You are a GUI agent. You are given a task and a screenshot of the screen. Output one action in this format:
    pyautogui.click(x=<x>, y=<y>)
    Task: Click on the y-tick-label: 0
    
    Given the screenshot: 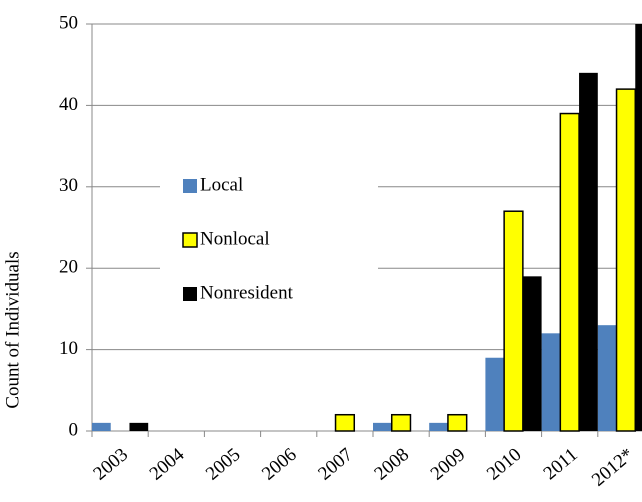 What is the action you would take?
    pyautogui.click(x=74, y=429)
    